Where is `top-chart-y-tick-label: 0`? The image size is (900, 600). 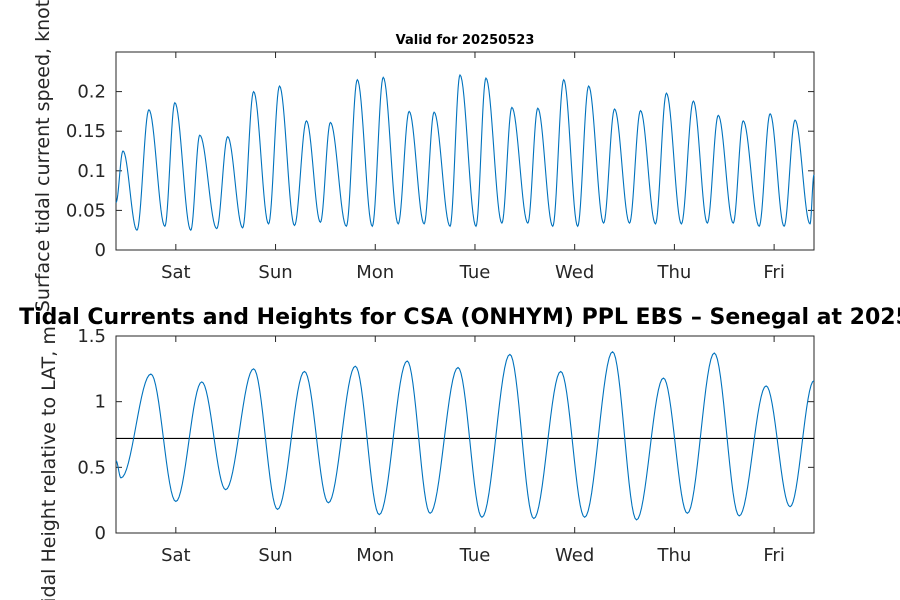 top-chart-y-tick-label: 0 is located at coordinates (100, 250).